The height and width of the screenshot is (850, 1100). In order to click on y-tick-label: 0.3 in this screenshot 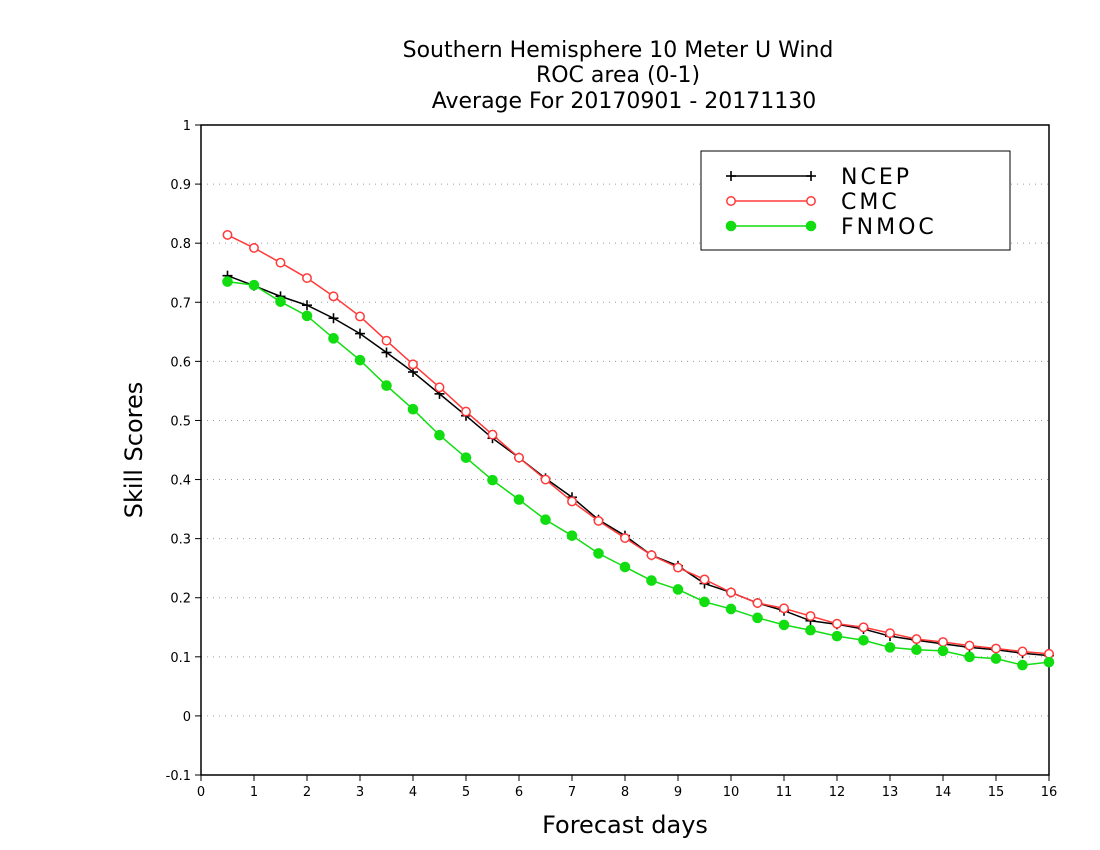, I will do `click(180, 540)`.